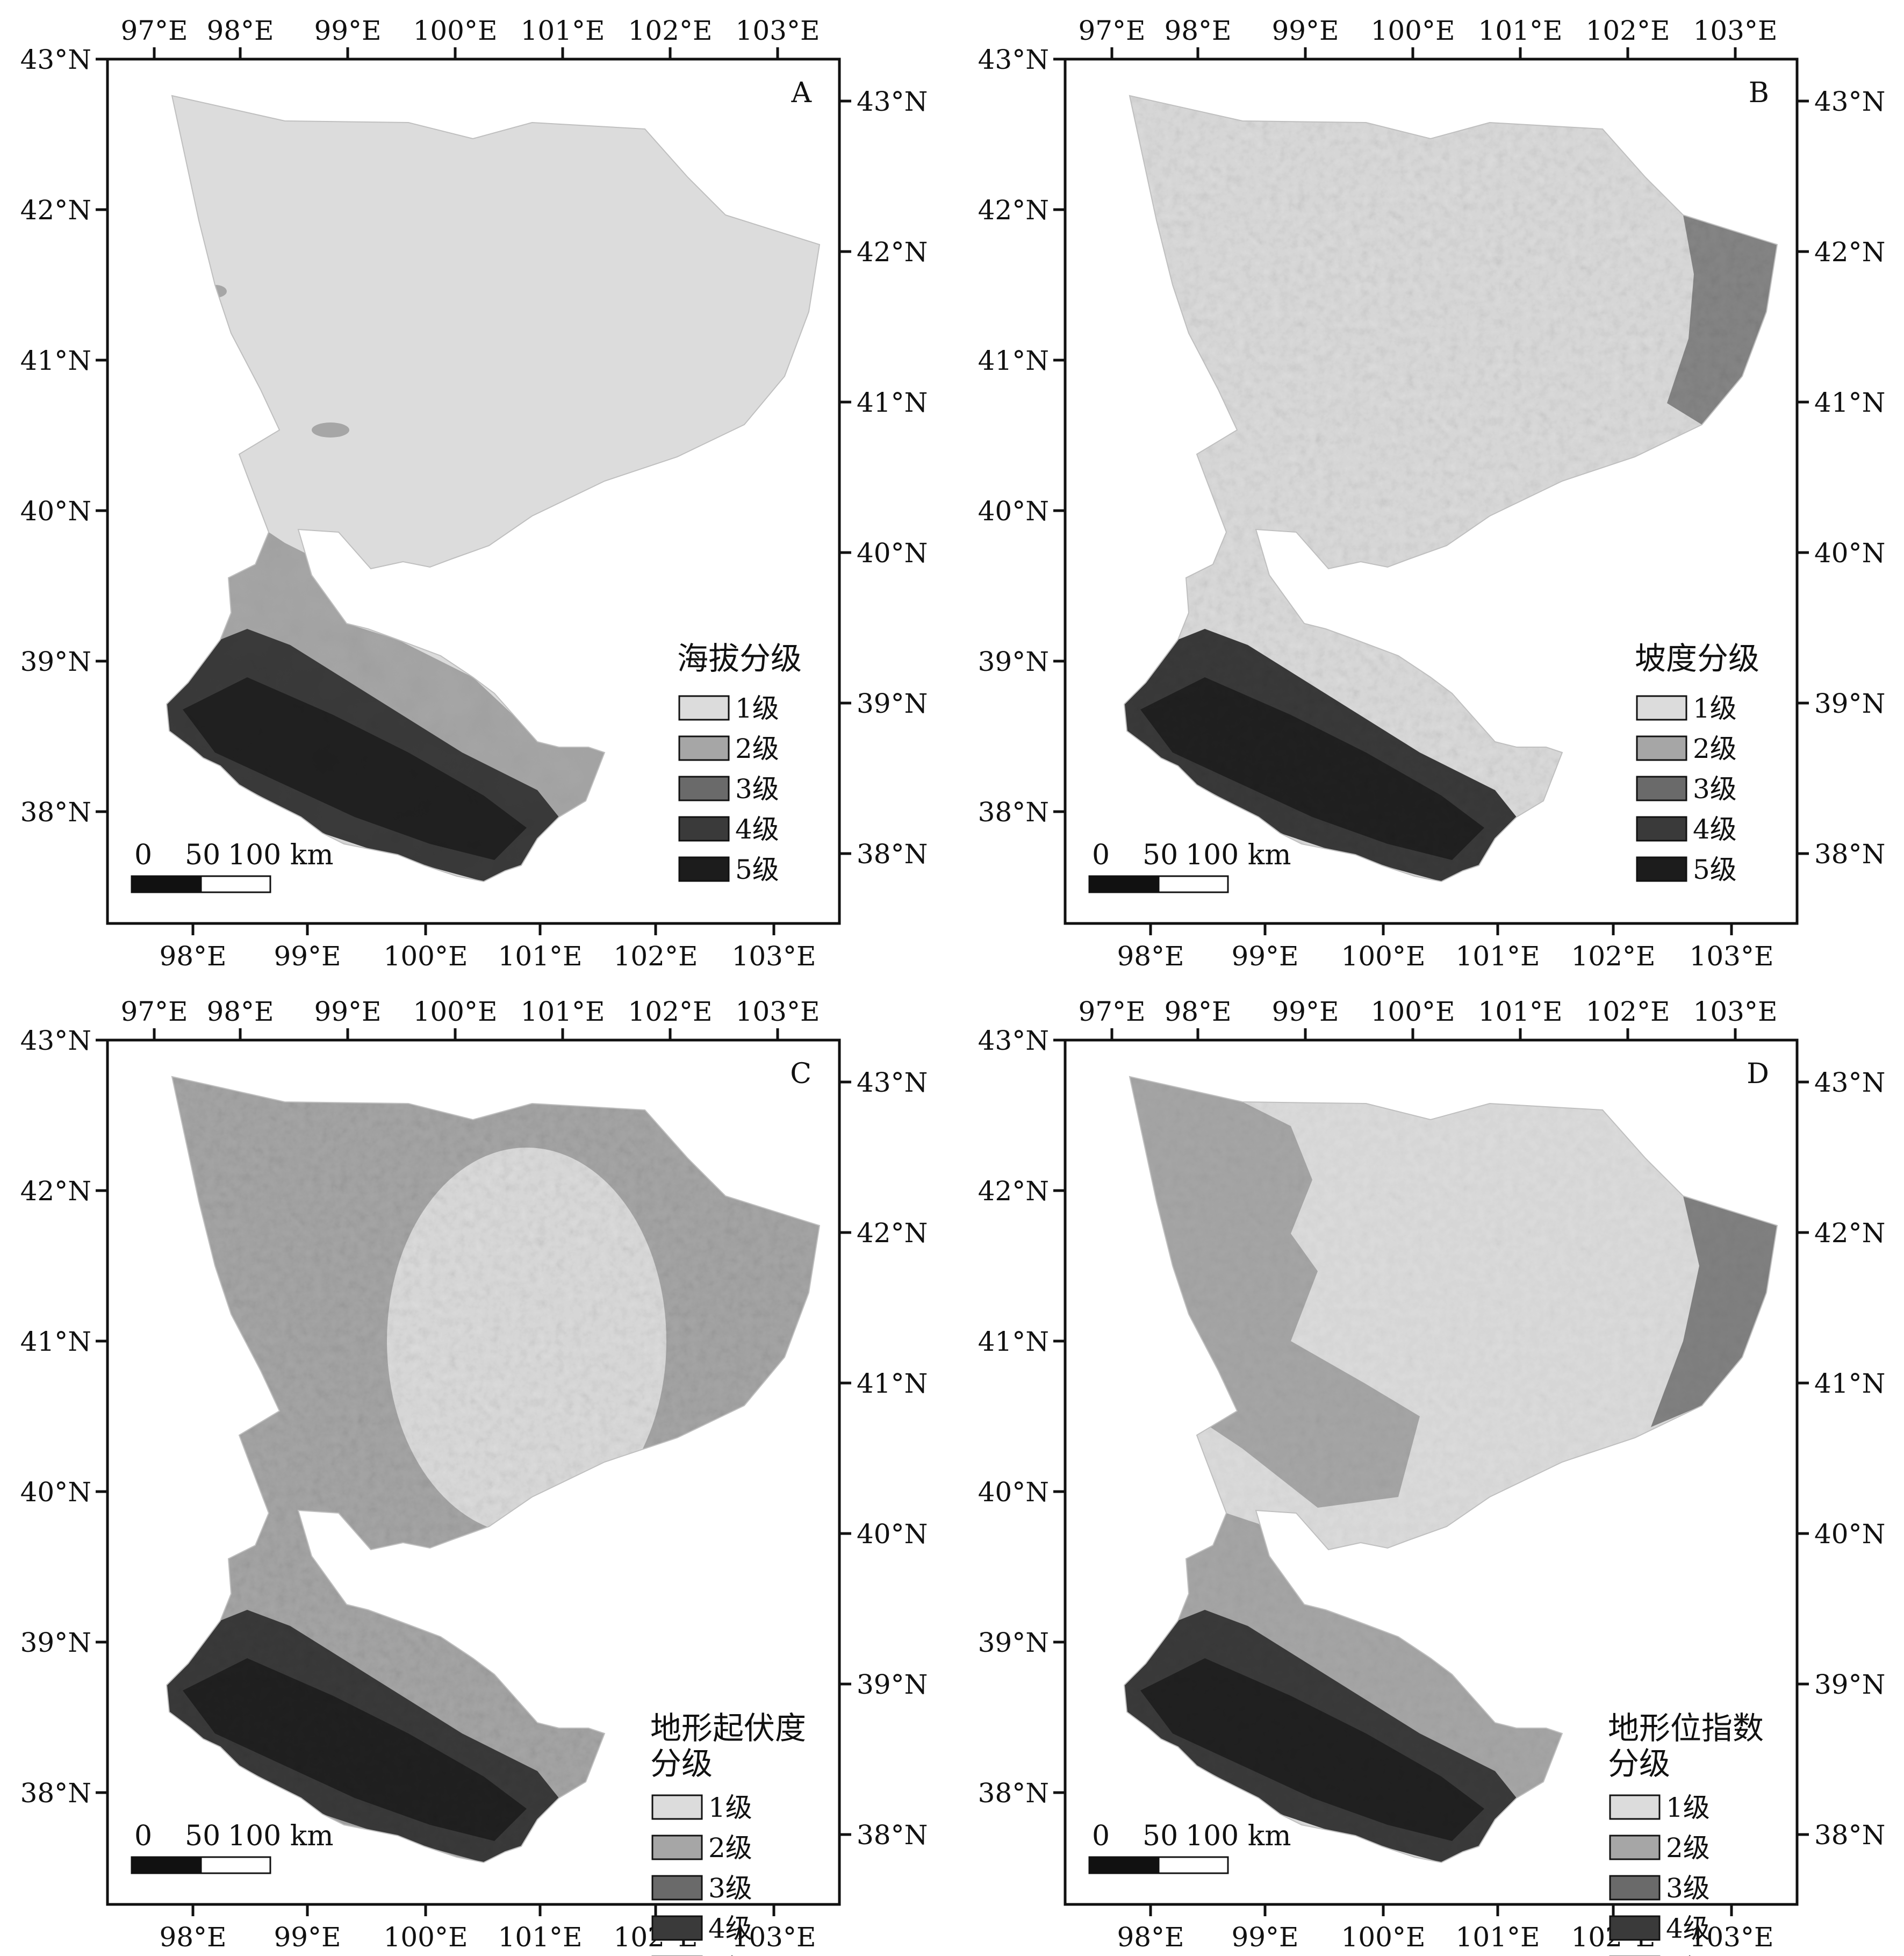 Image resolution: width=1904 pixels, height=1956 pixels. What do you see at coordinates (778, 30) in the screenshot?
I see `top-lon-label: 103°E` at bounding box center [778, 30].